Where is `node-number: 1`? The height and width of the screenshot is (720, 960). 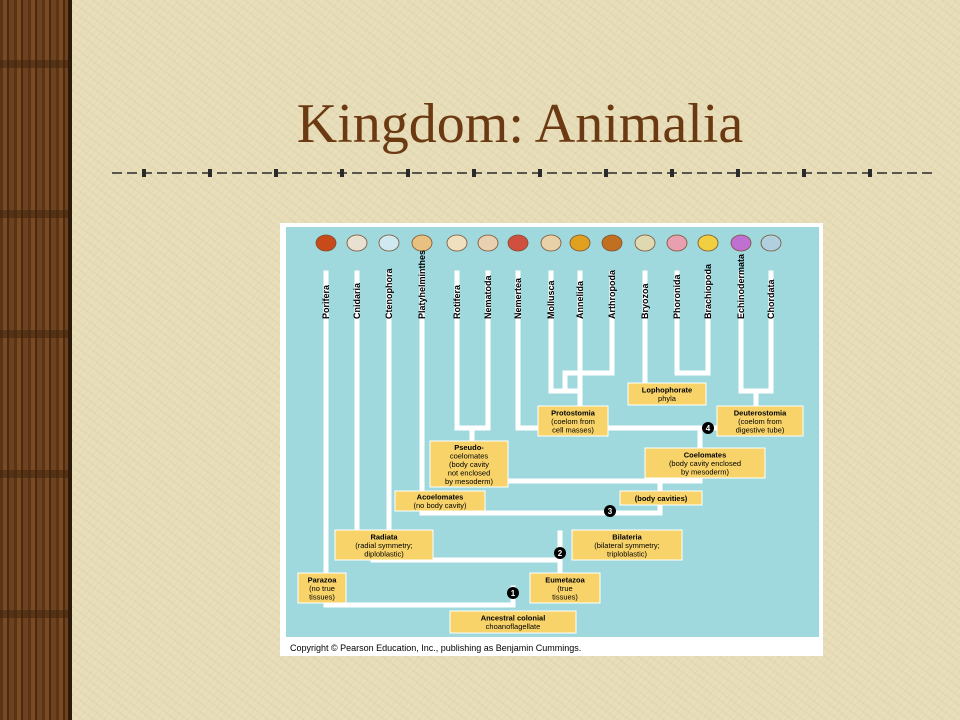 node-number: 1 is located at coordinates (513, 593).